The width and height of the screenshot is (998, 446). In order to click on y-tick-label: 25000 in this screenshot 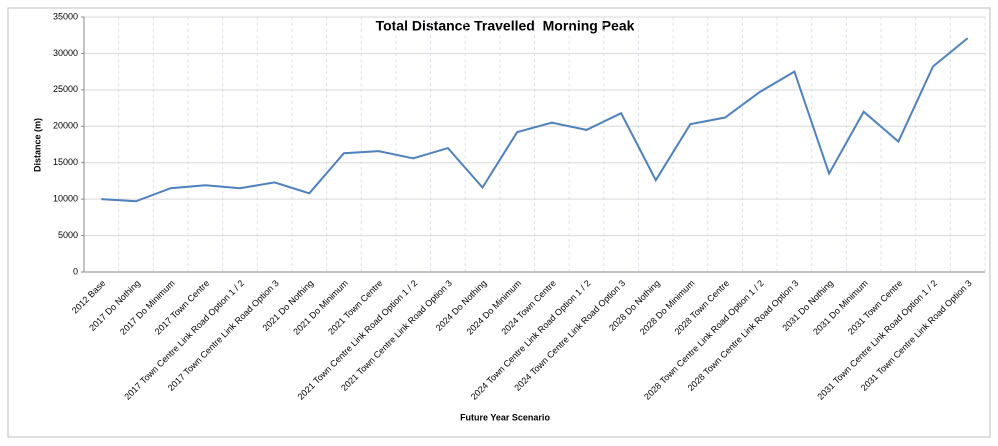, I will do `click(65, 89)`.